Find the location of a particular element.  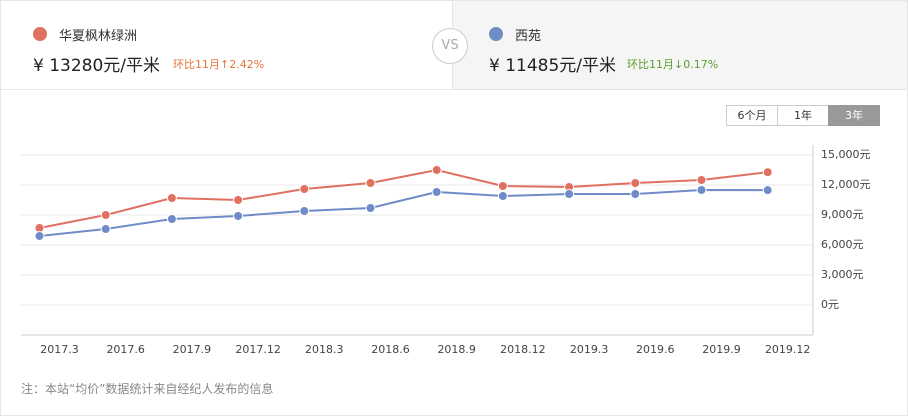

footnote: 注：本站“均价”数据统计来自经纪人发布的信息 is located at coordinates (147, 389).